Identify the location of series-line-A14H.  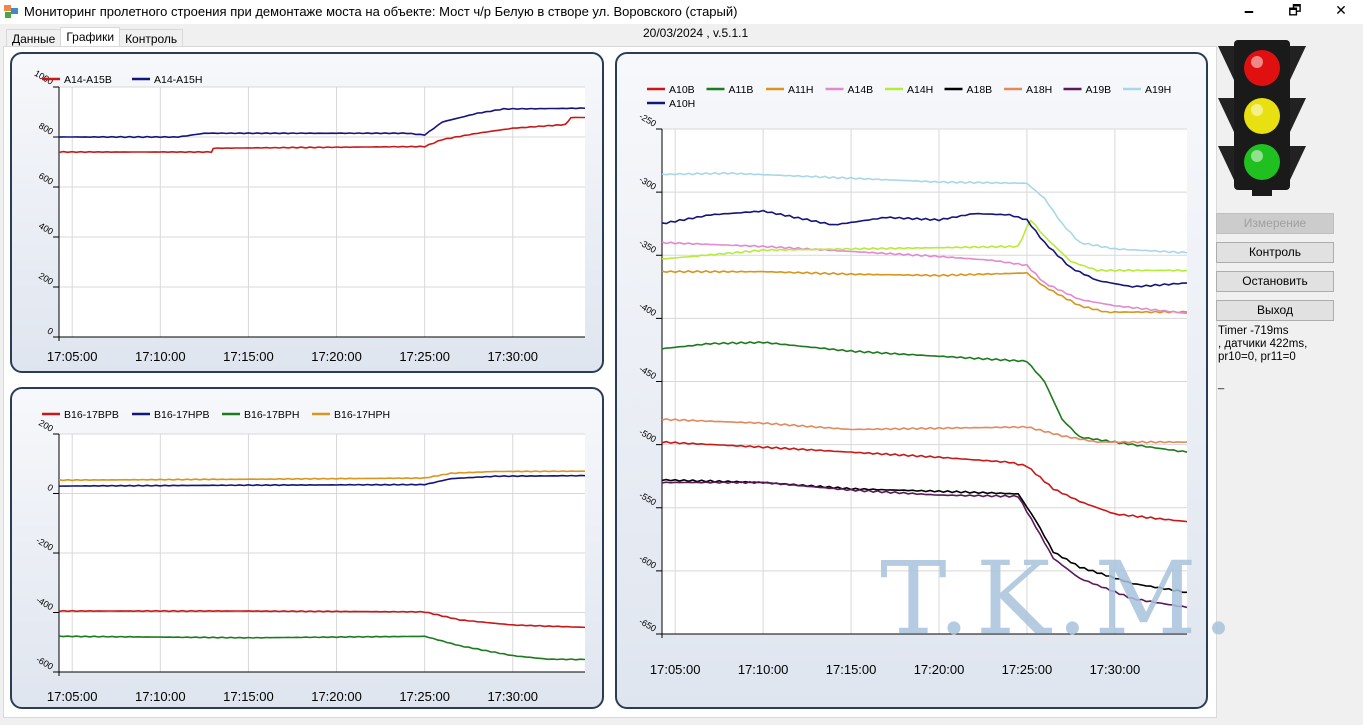
(924, 246).